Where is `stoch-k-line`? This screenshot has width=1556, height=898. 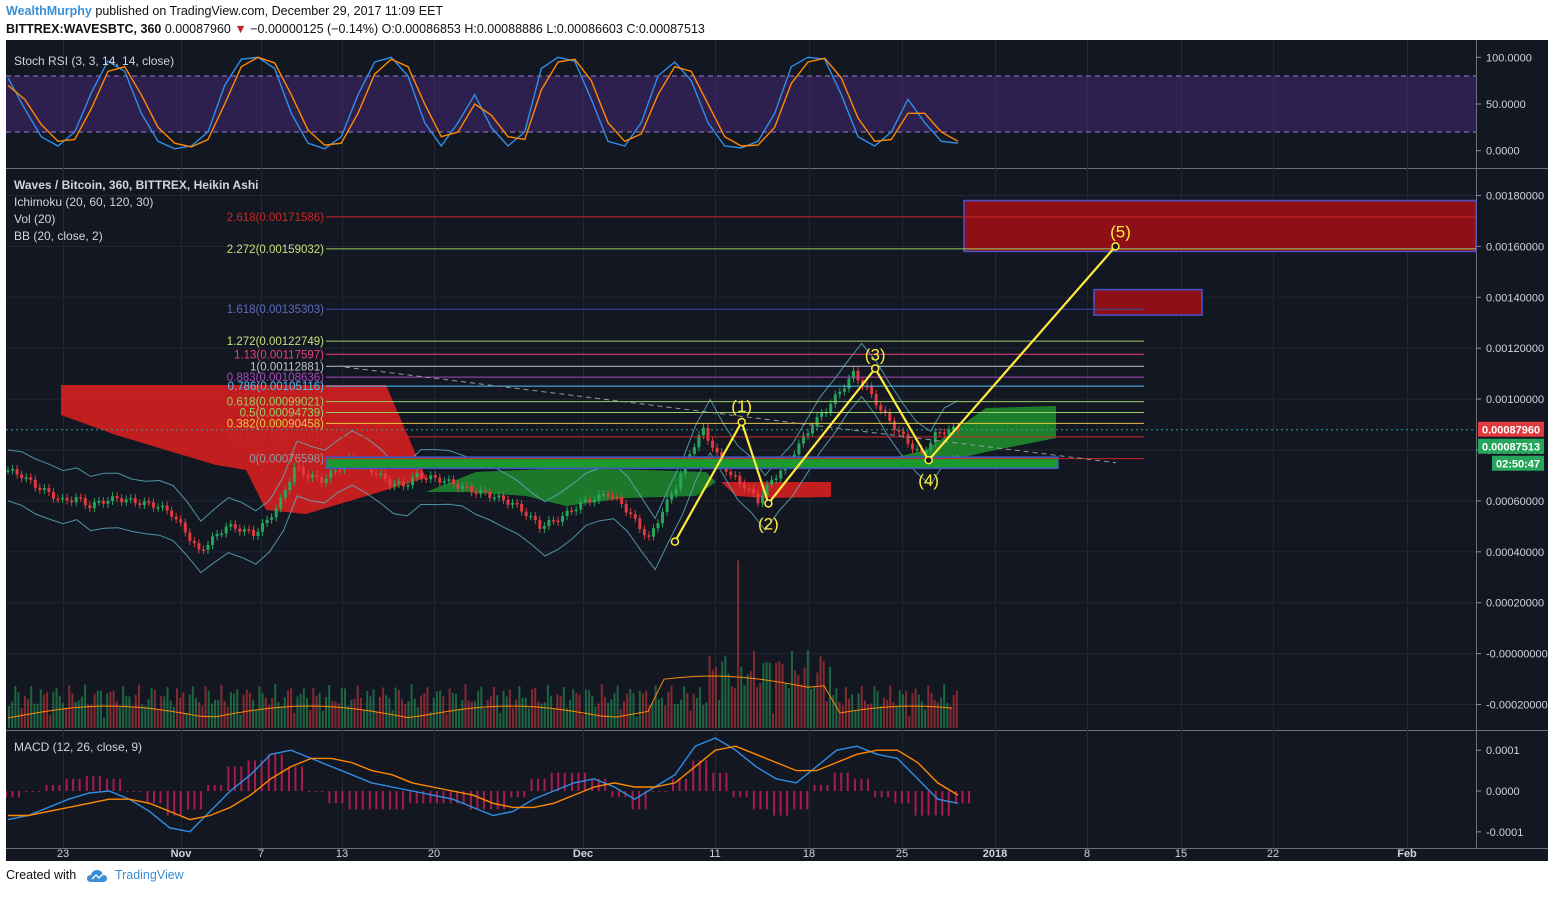
stoch-k-line is located at coordinates (483, 103).